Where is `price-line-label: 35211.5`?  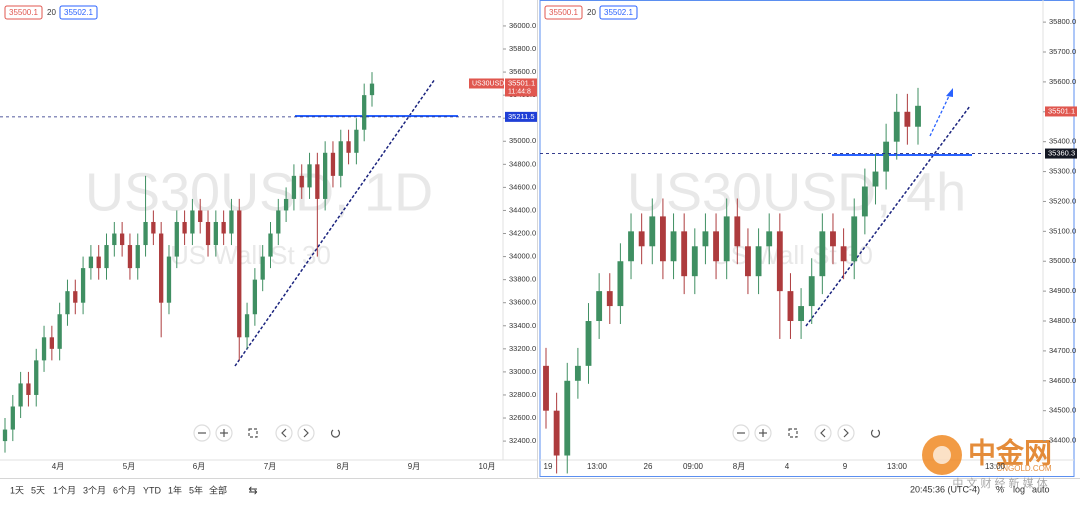
price-line-label: 35211.5 is located at coordinates (521, 116).